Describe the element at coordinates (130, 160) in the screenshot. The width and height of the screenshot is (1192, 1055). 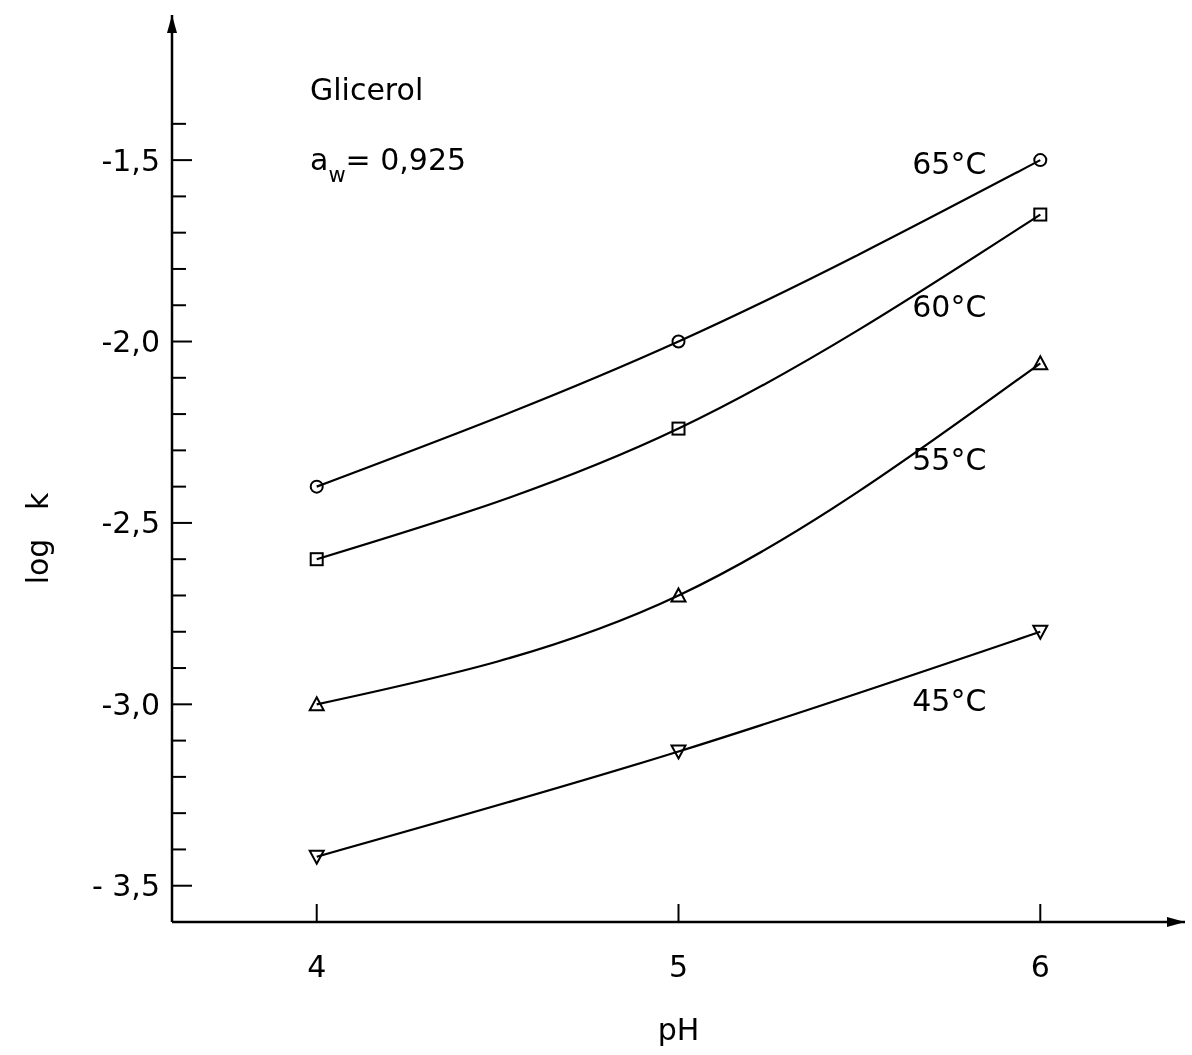
I see `y-tick-label: -1,5` at that location.